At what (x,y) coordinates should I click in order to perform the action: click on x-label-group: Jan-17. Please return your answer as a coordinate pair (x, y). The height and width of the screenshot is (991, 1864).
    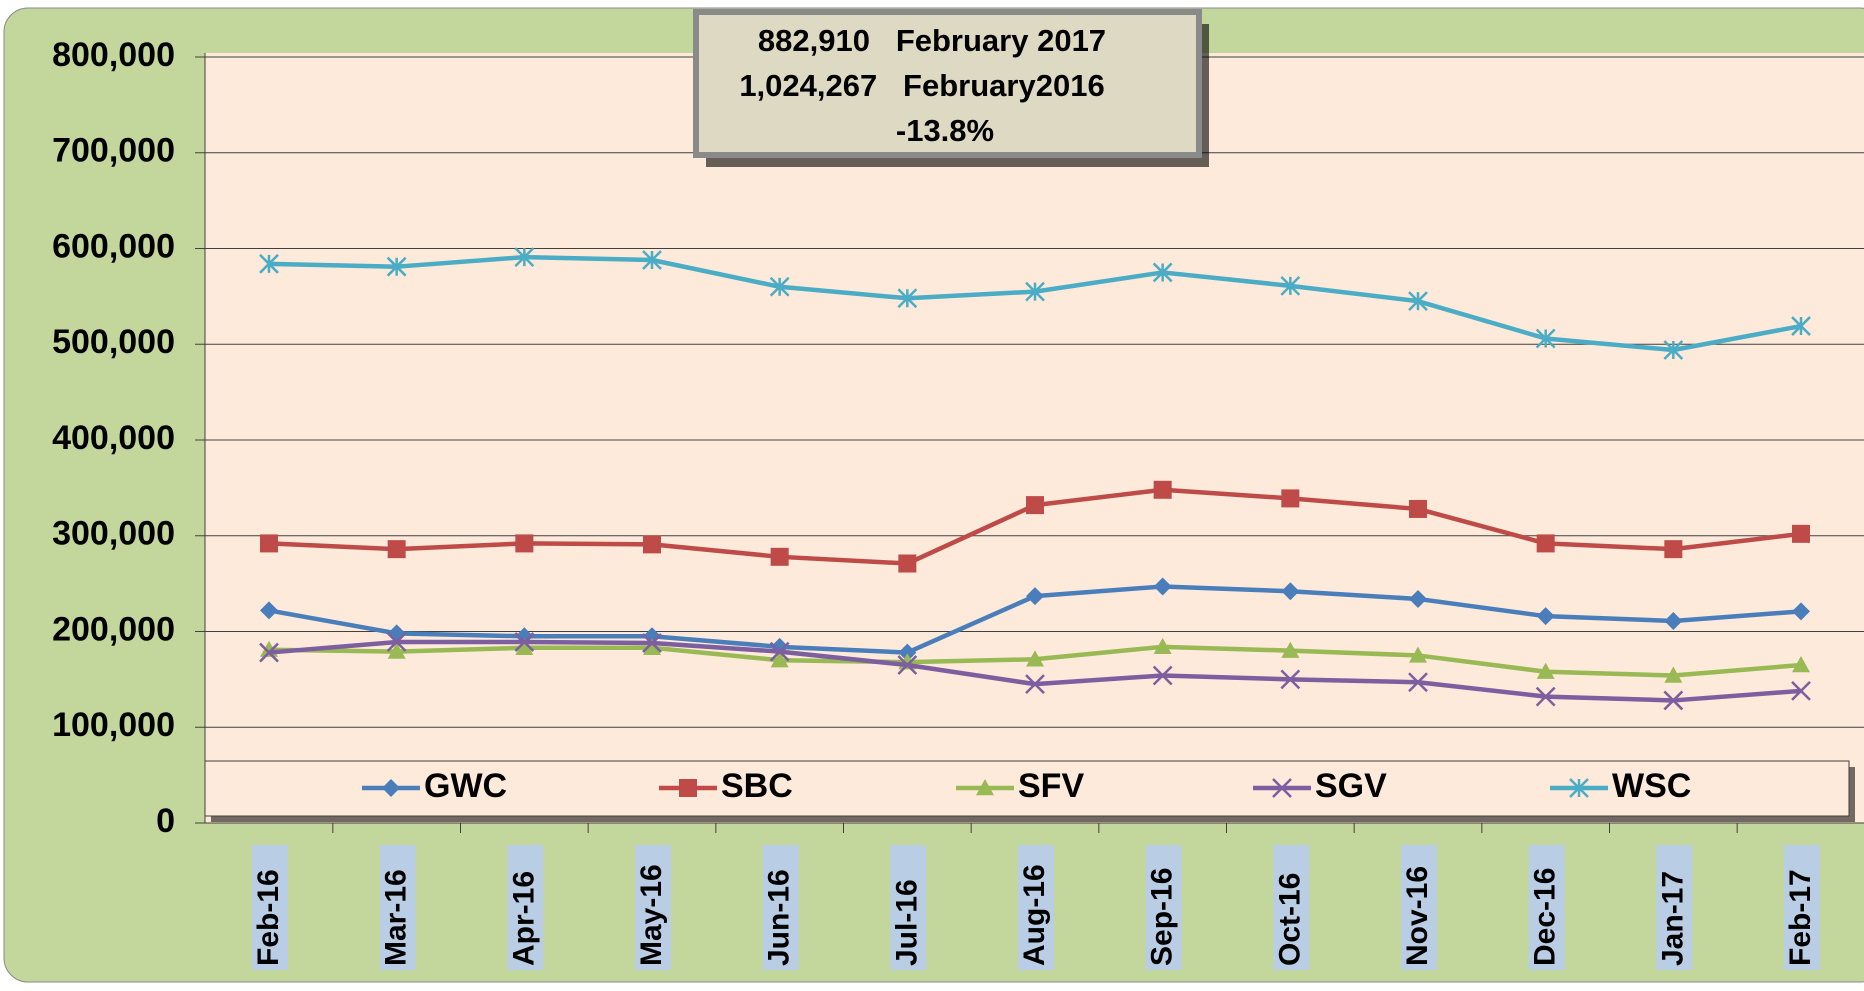
    Looking at the image, I should click on (1674, 907).